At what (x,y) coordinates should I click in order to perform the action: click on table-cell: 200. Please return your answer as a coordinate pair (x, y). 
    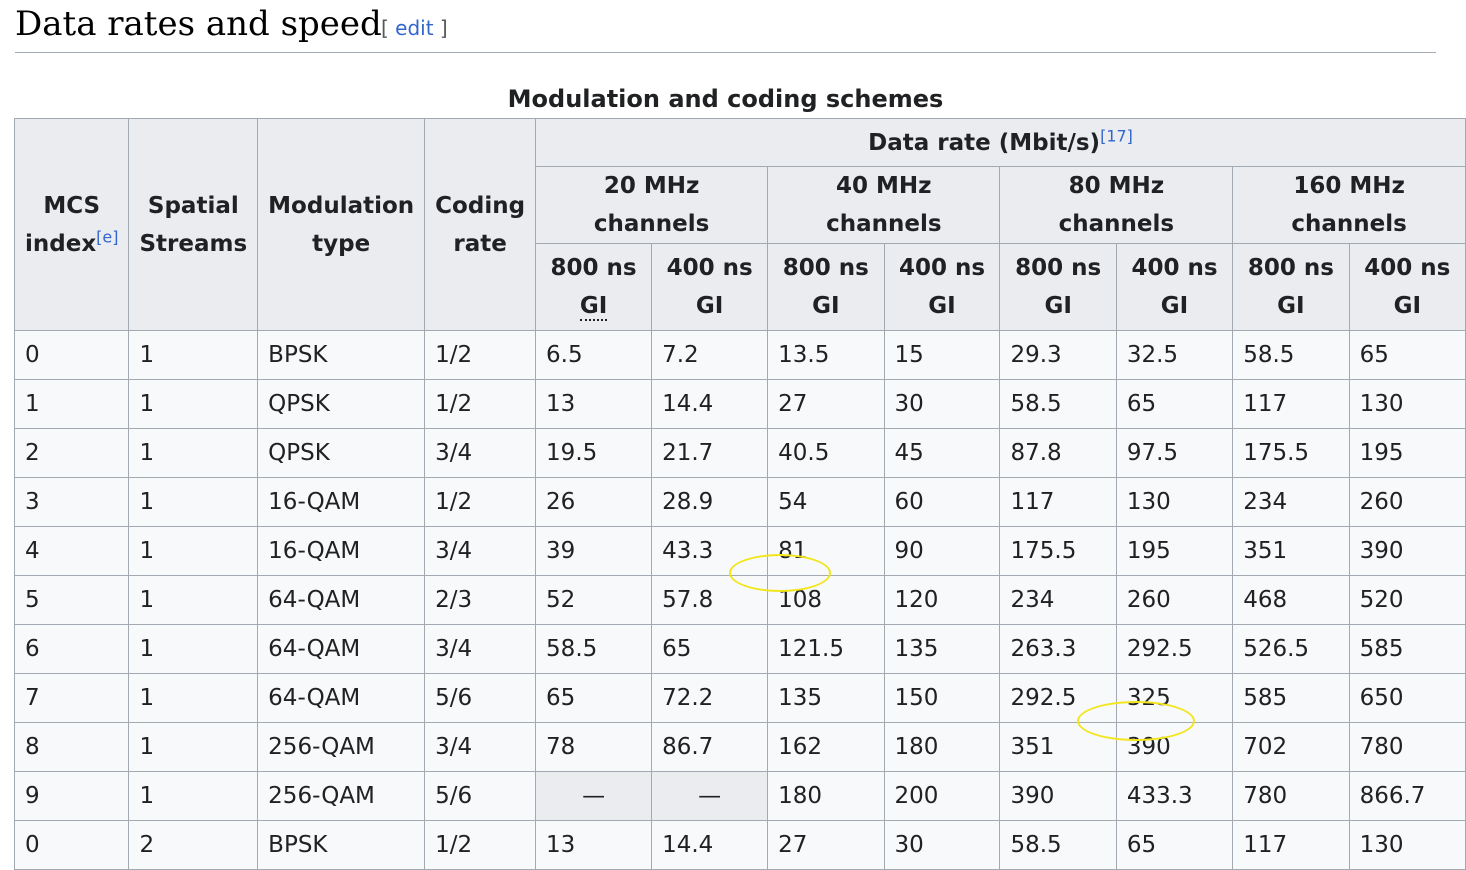
    Looking at the image, I should click on (942, 796).